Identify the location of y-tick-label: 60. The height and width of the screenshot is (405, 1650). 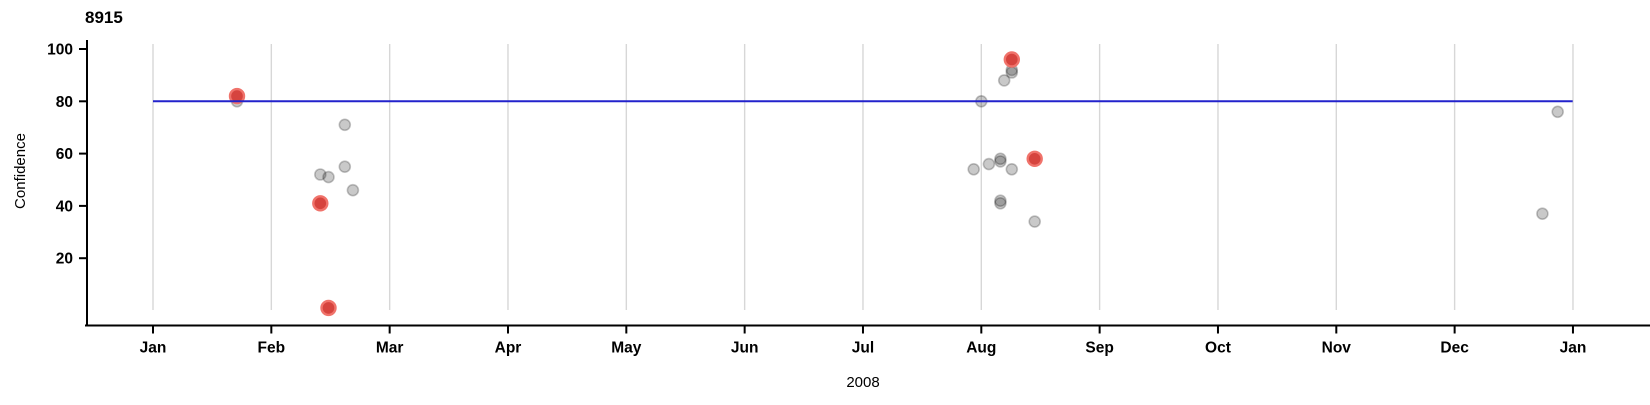
(64, 154).